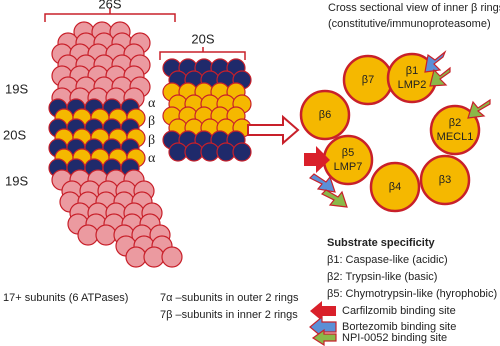  I want to click on subunit-name: β5, so click(348, 153).